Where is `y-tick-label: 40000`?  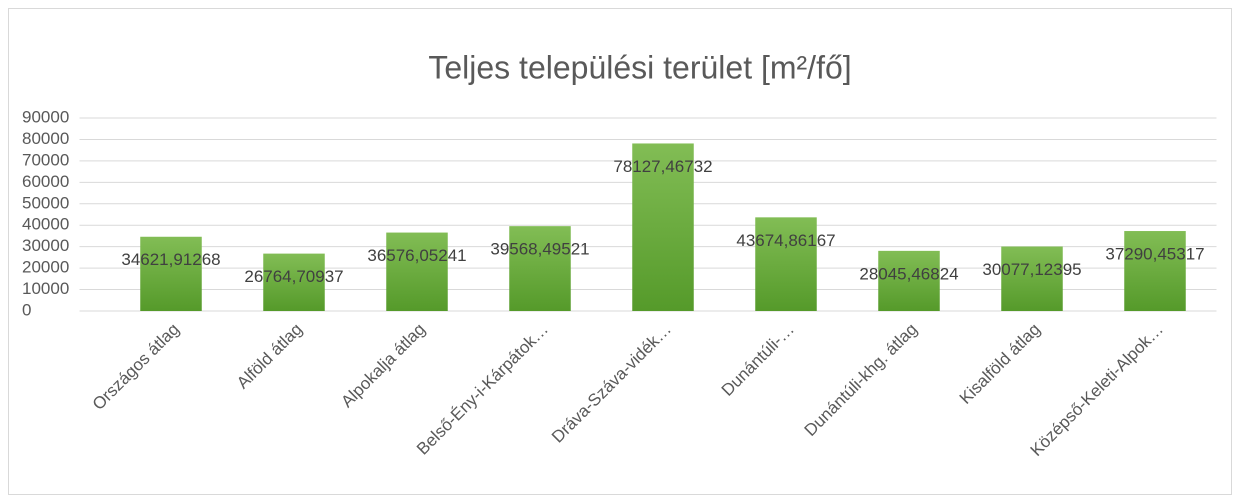
y-tick-label: 40000 is located at coordinates (45, 224).